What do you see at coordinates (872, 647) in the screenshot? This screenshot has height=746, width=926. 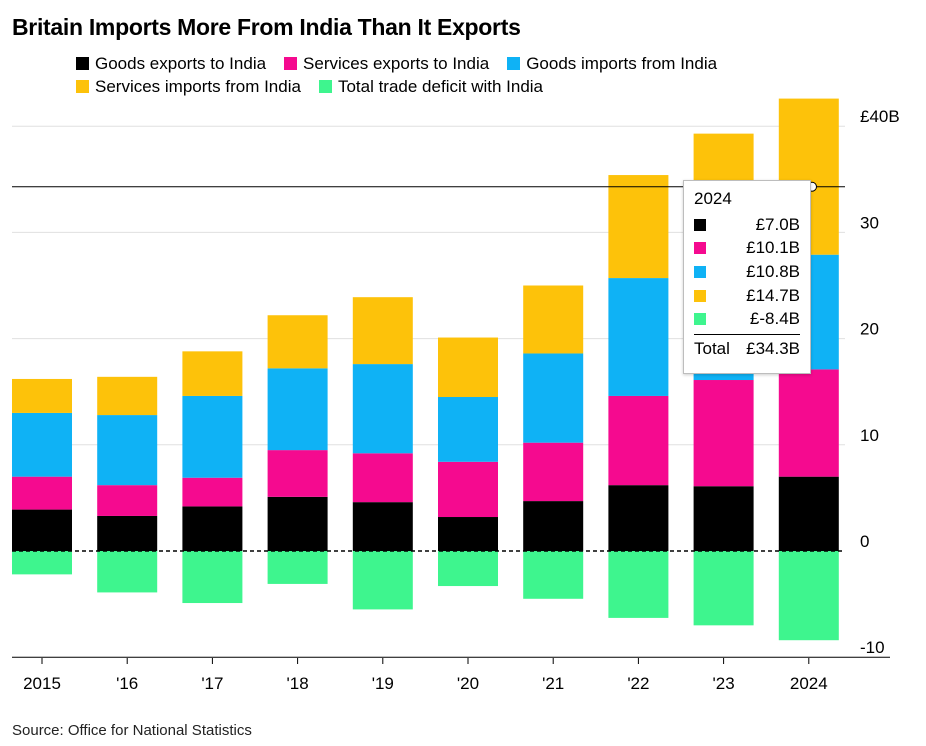 I see `y-tick-label: -10` at bounding box center [872, 647].